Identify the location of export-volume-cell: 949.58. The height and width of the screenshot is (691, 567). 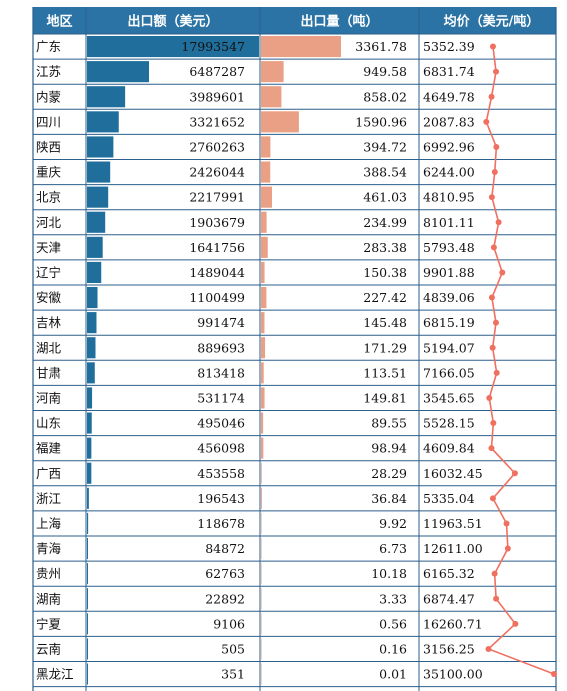
(385, 71).